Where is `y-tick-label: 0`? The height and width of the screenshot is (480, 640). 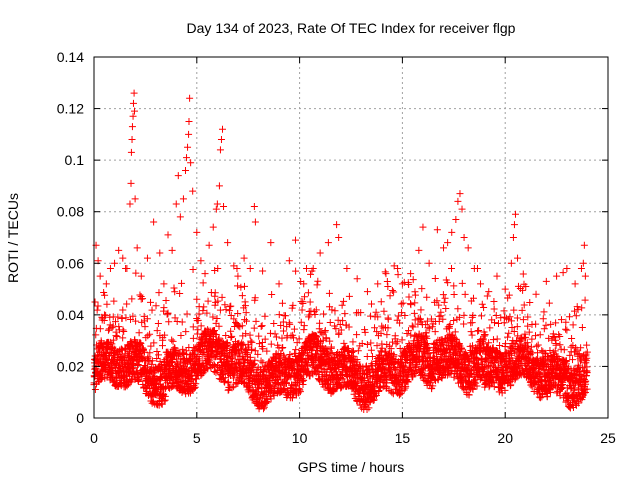 y-tick-label: 0 is located at coordinates (80, 418).